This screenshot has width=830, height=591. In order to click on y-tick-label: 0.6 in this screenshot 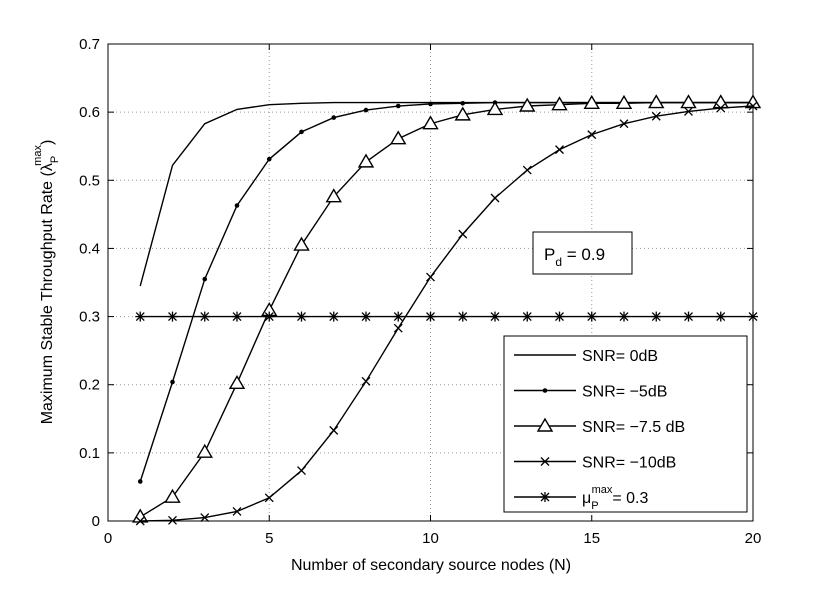, I will do `click(89, 112)`.